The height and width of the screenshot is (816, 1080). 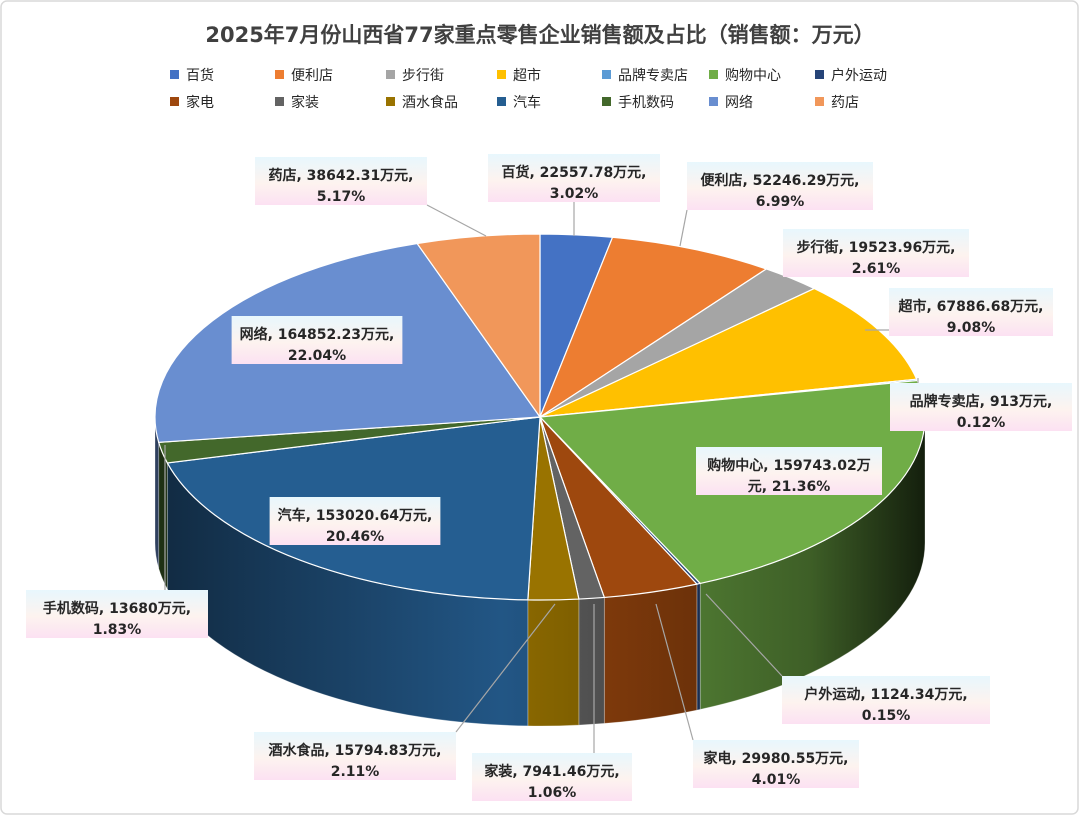 What do you see at coordinates (341, 197) in the screenshot?
I see `data-label-text: 5.17%` at bounding box center [341, 197].